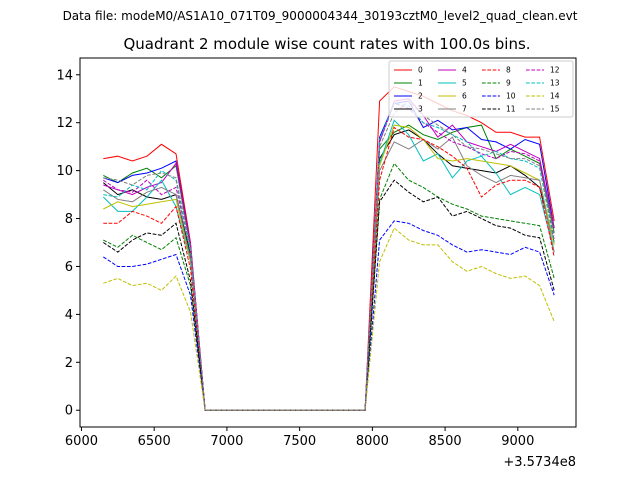 The width and height of the screenshot is (640, 480). I want to click on y-tick-label: 4, so click(69, 315).